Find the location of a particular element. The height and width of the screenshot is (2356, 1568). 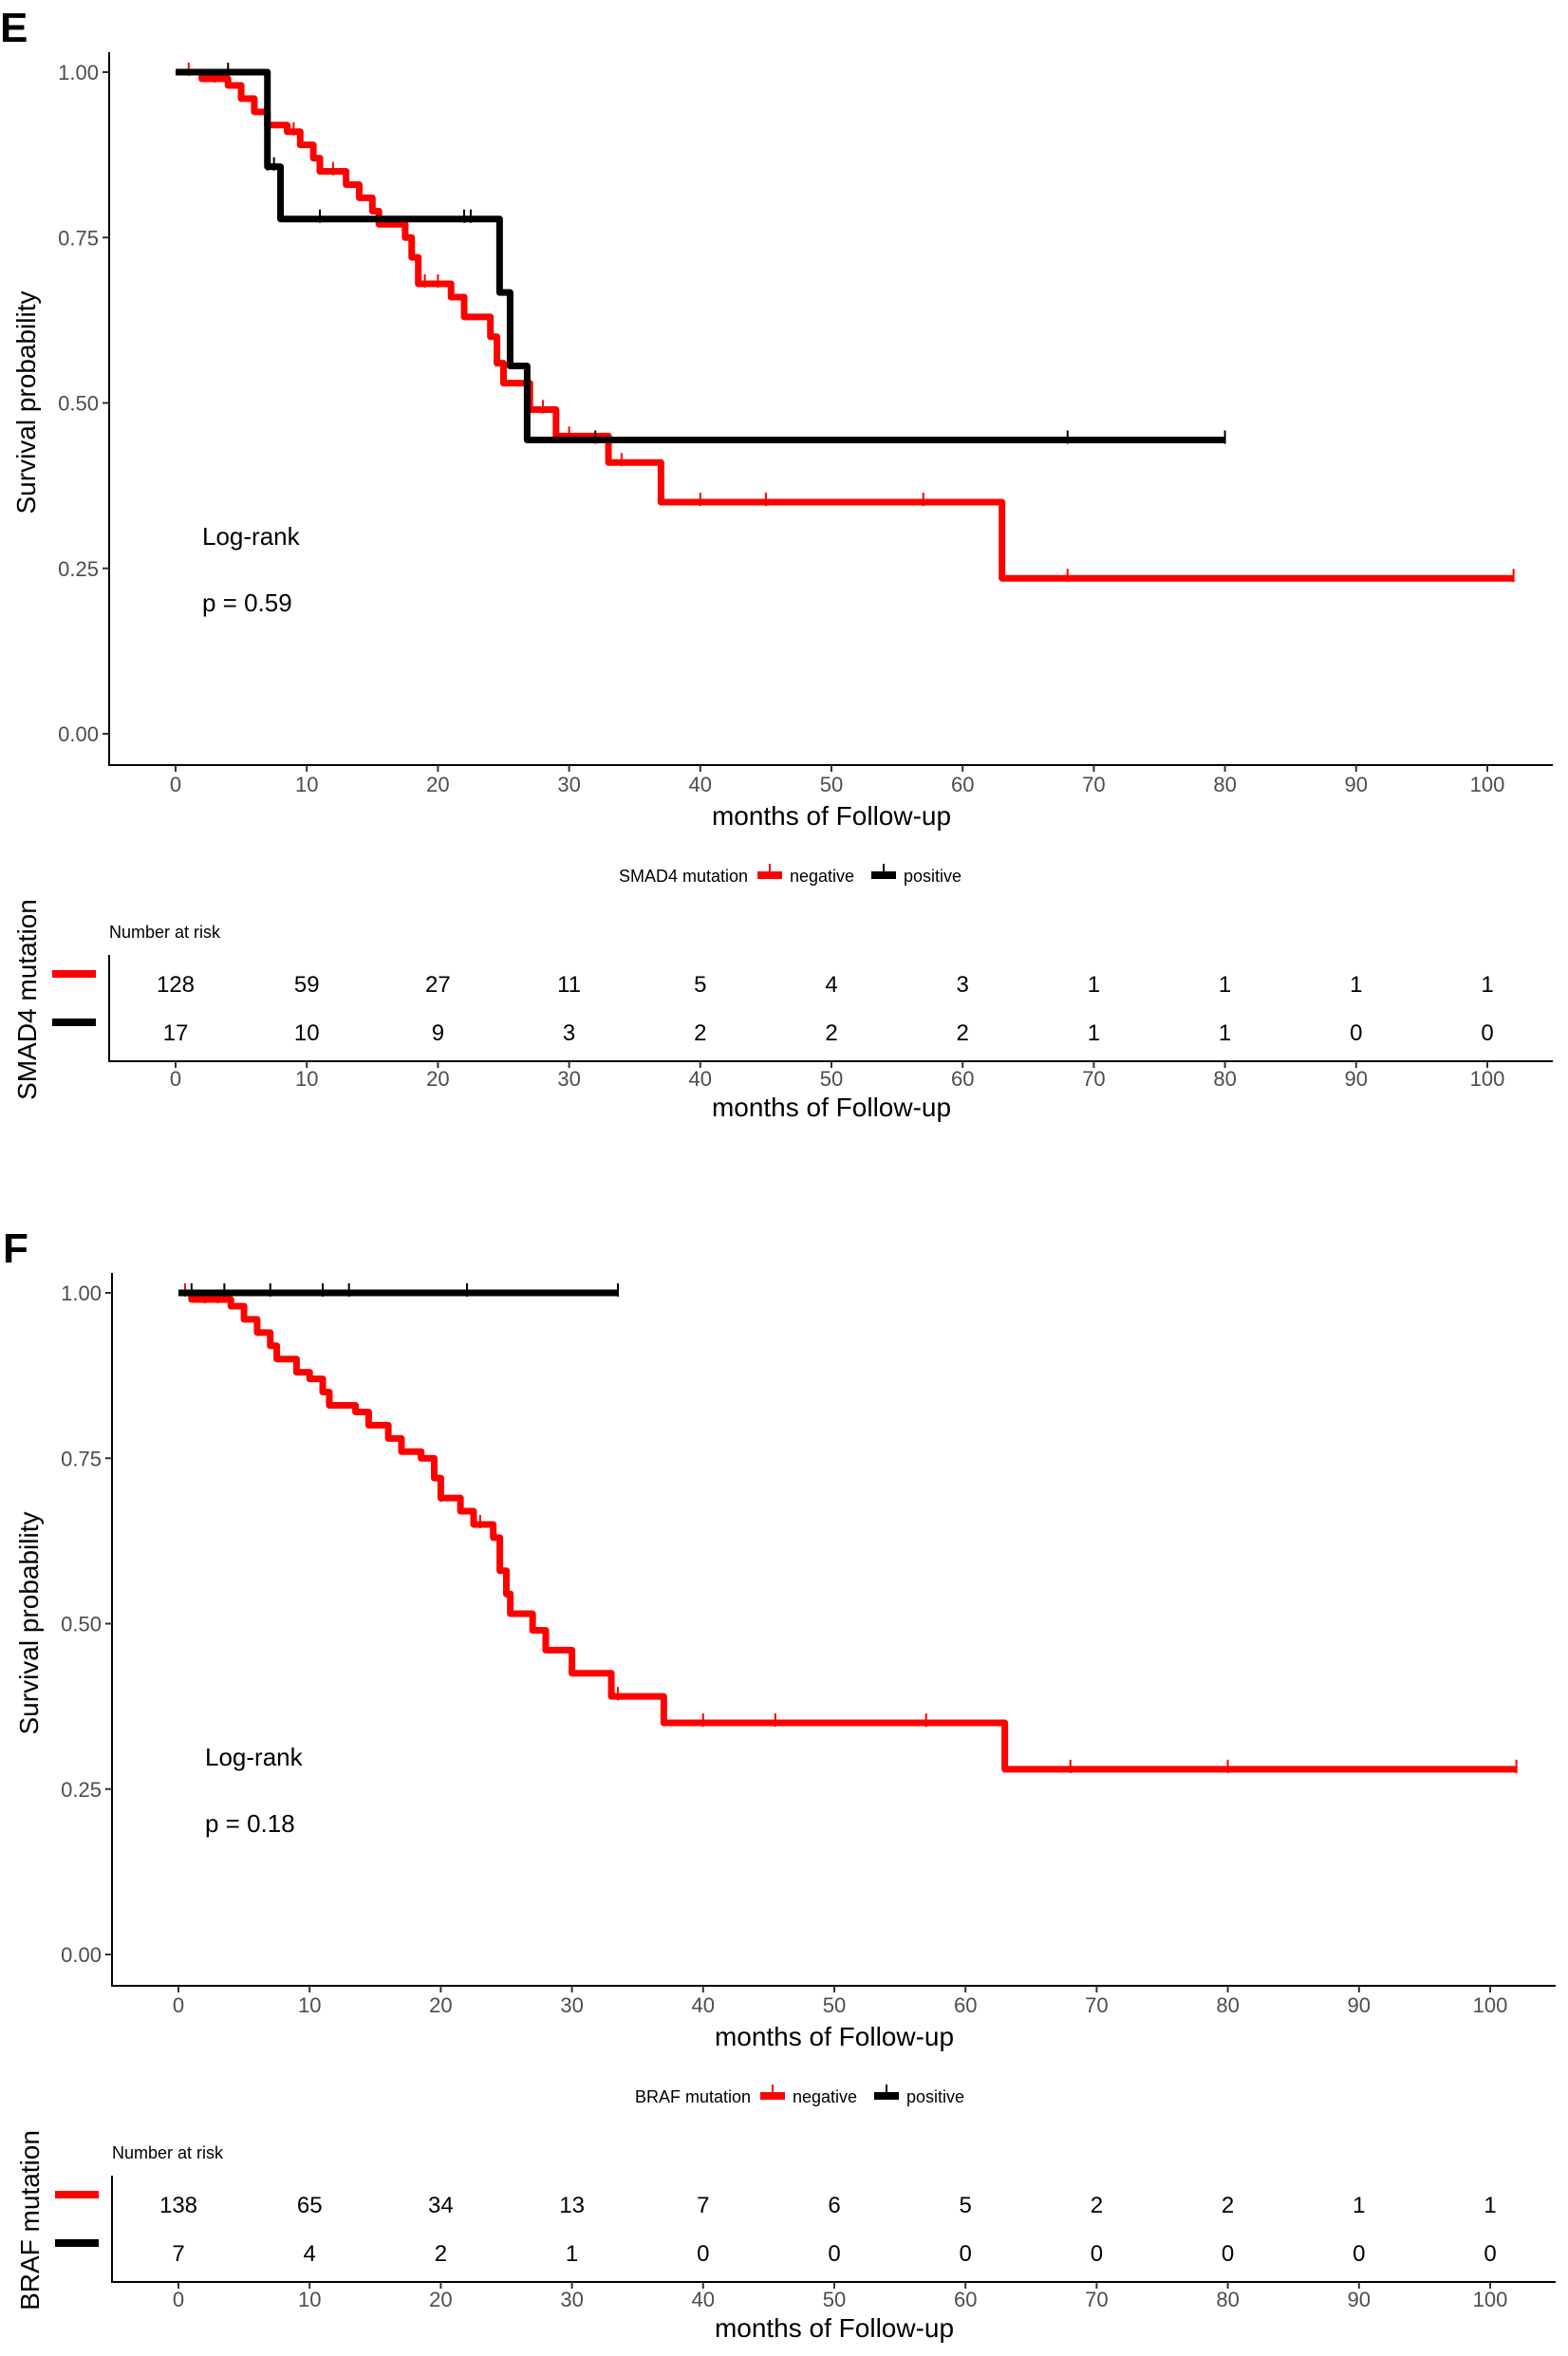

legend: SMAD4 mutation negative positive is located at coordinates (790, 875).